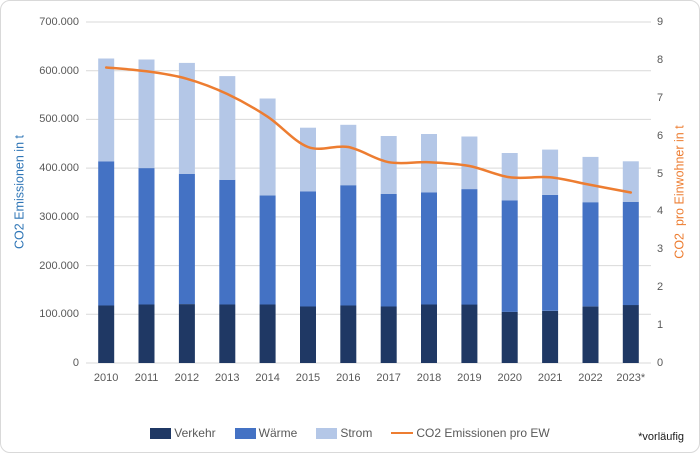 The width and height of the screenshot is (700, 453). Describe the element at coordinates (59, 22) in the screenshot. I see `y-axis-tick-label: 700.000` at that location.